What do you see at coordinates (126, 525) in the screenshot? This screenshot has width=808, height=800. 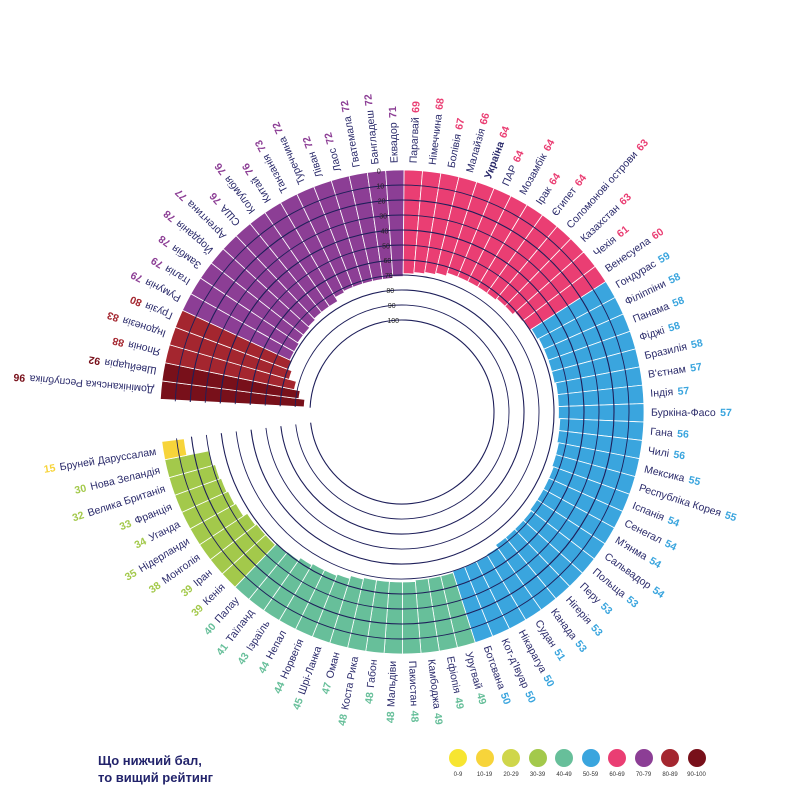 I see `country-score: 33` at bounding box center [126, 525].